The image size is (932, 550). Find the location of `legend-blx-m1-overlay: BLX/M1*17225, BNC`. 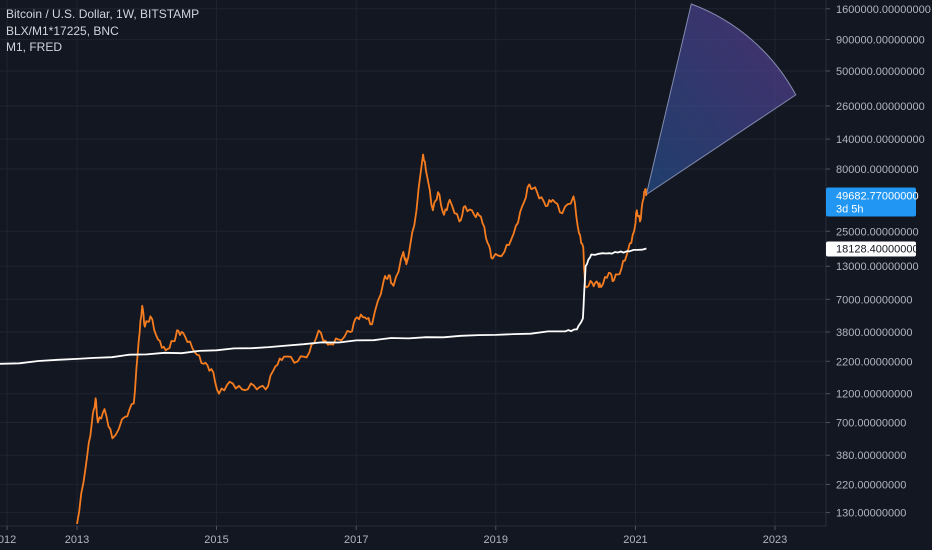

legend-blx-m1-overlay: BLX/M1*17225, BNC is located at coordinates (62, 30).